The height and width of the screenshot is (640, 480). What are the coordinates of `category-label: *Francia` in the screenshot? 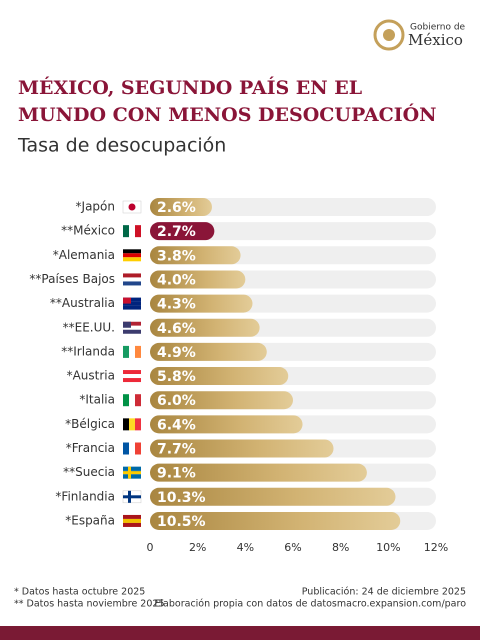 It's located at (90, 448).